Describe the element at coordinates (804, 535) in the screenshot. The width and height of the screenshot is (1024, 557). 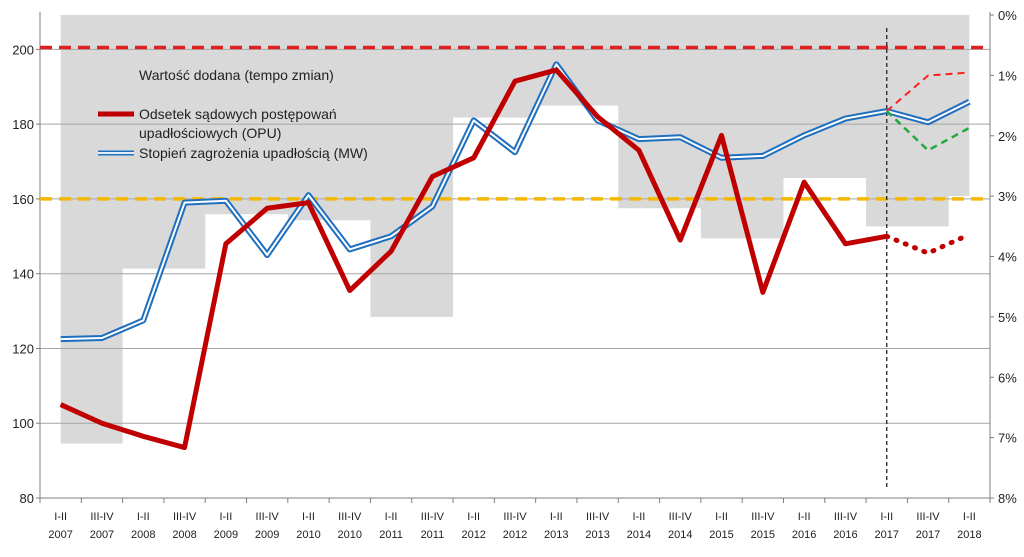
I see `x-tick-year-18: 2016` at that location.